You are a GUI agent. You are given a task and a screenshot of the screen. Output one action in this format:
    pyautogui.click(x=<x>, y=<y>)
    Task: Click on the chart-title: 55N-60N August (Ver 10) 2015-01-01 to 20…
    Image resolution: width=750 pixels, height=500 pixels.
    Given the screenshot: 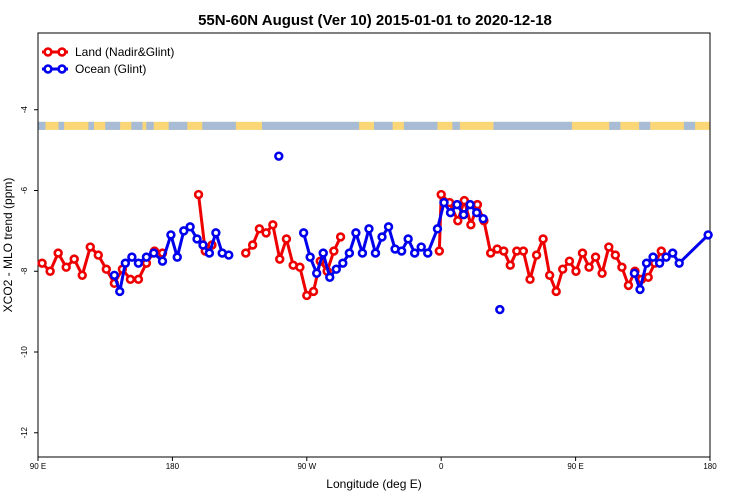 What is the action you would take?
    pyautogui.click(x=375, y=20)
    